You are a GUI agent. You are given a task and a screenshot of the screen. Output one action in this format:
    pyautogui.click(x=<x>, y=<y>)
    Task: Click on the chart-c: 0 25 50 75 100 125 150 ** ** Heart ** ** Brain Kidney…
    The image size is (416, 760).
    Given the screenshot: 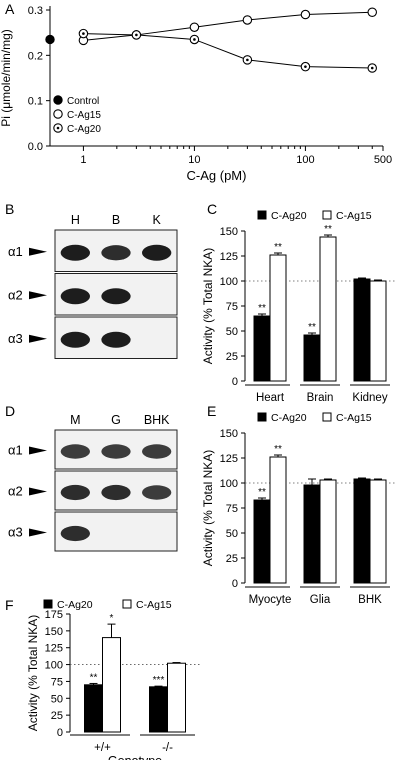 What is the action you would take?
    pyautogui.click(x=298, y=307)
    